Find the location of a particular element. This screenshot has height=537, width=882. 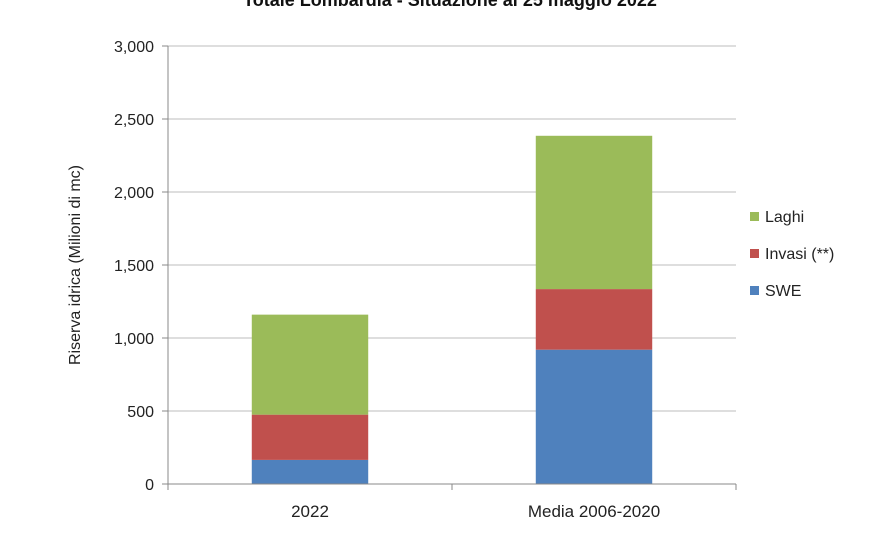

legend: Laghi Invasi (**) SWE is located at coordinates (792, 254).